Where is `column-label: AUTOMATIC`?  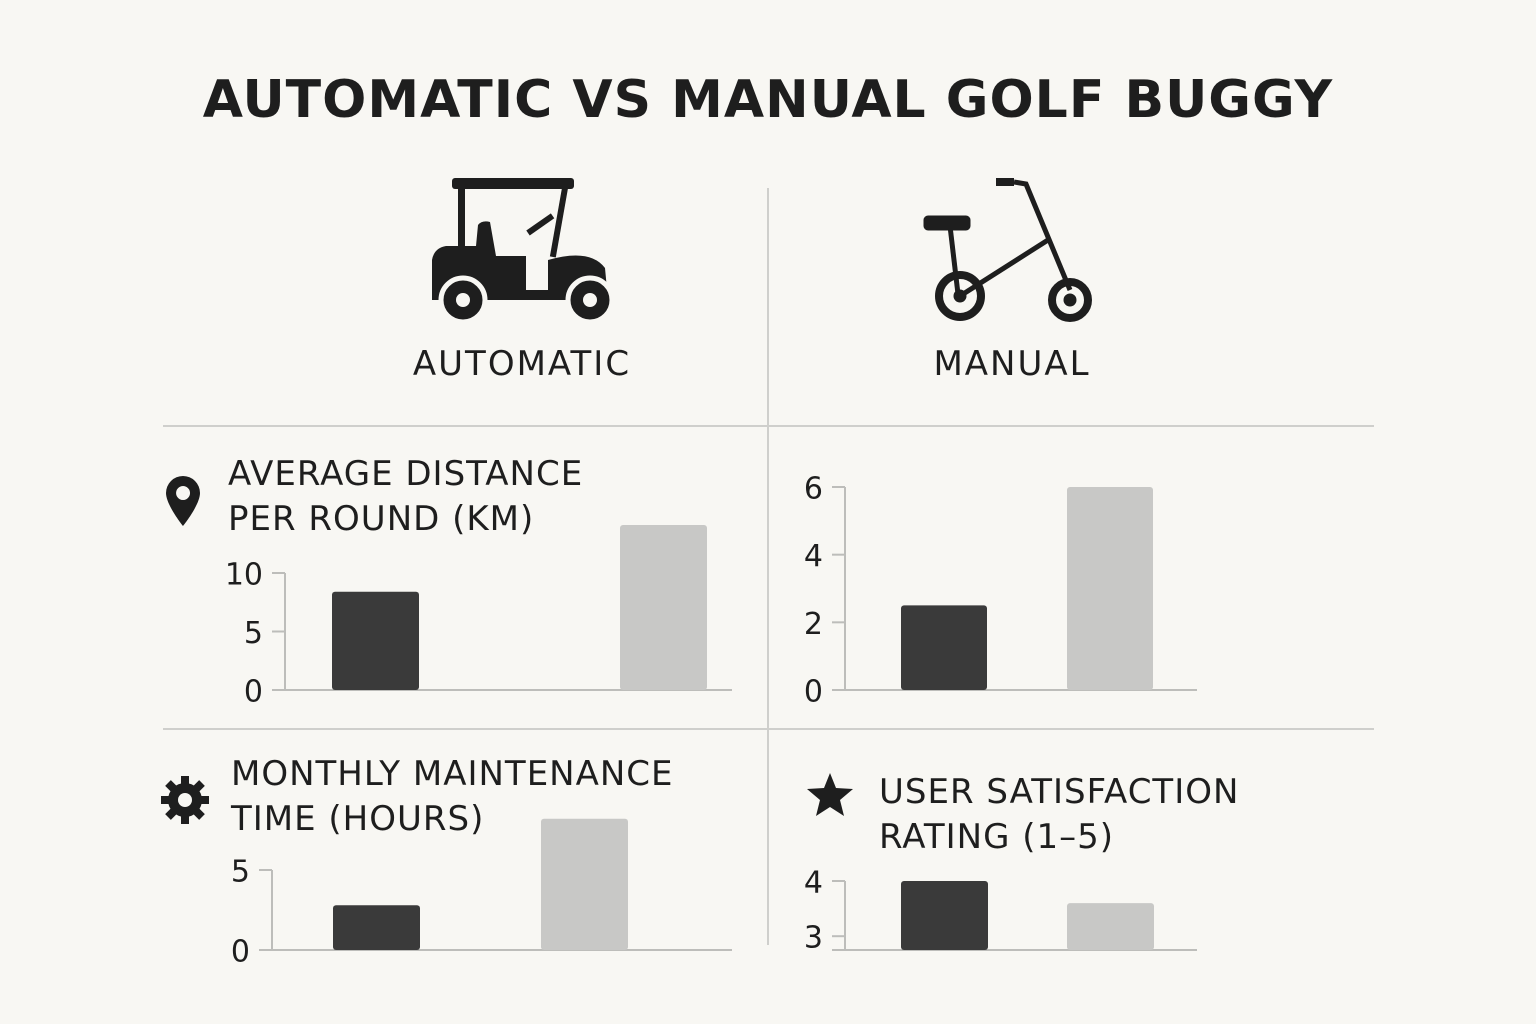
column-label: AUTOMATIC is located at coordinates (522, 364).